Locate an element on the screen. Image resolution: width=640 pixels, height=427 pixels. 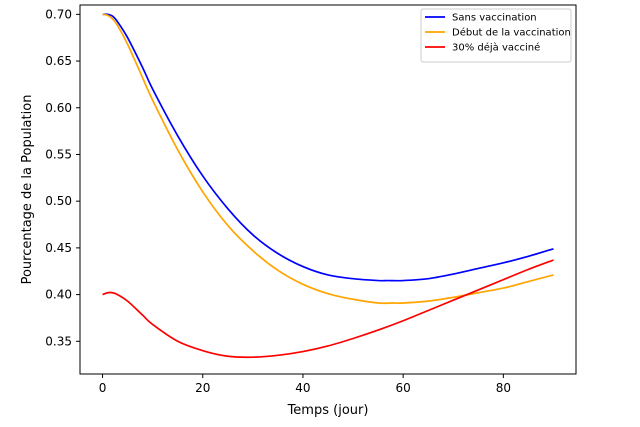
y-tick-label: 0.70 is located at coordinates (58, 14).